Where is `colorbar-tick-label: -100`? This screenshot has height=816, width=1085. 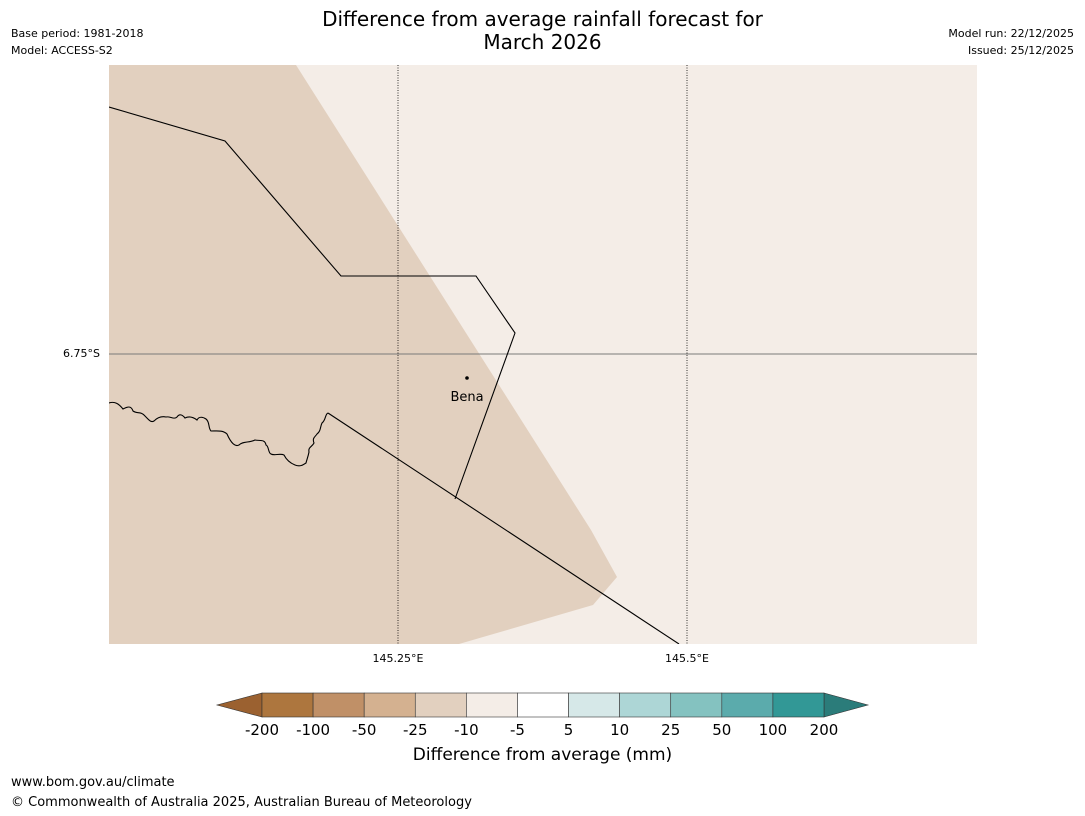 colorbar-tick-label: -100 is located at coordinates (313, 730).